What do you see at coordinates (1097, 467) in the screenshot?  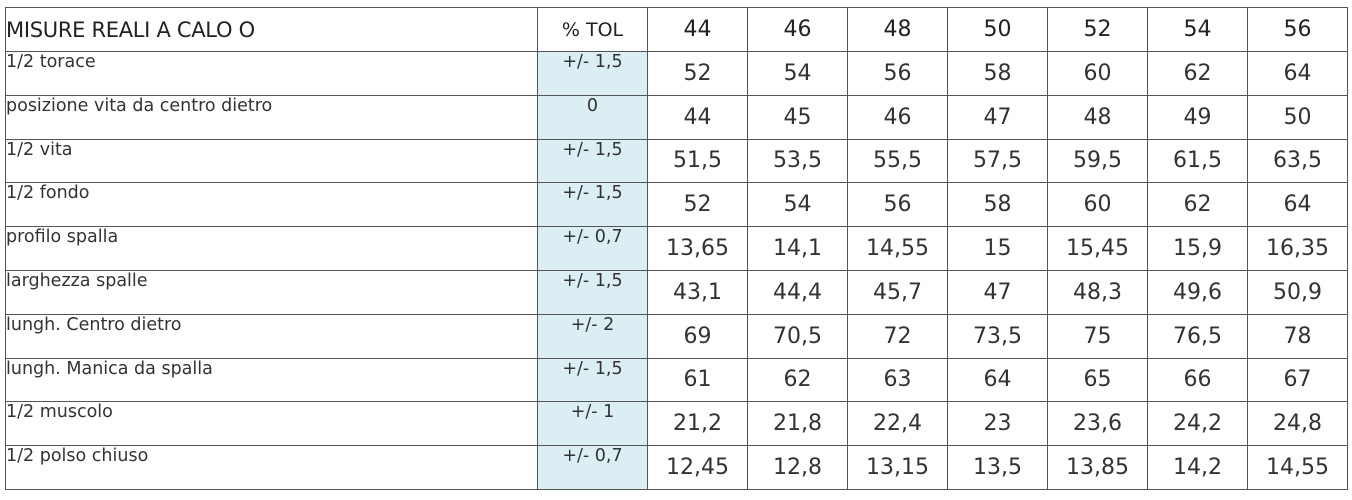 I see `measurement-value: 13,85` at bounding box center [1097, 467].